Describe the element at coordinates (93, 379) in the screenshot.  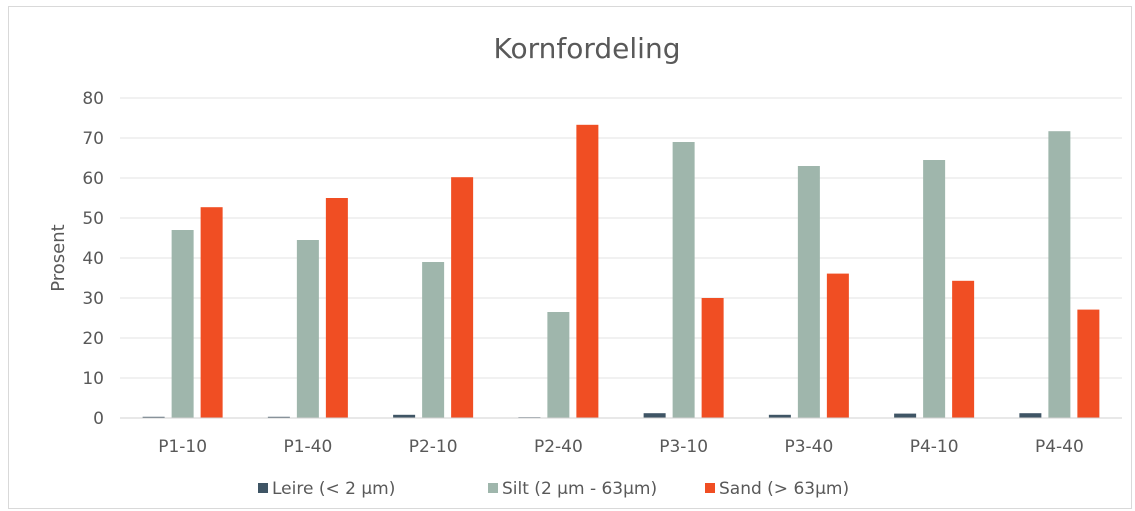
I see `y-tick-label: 10` at that location.